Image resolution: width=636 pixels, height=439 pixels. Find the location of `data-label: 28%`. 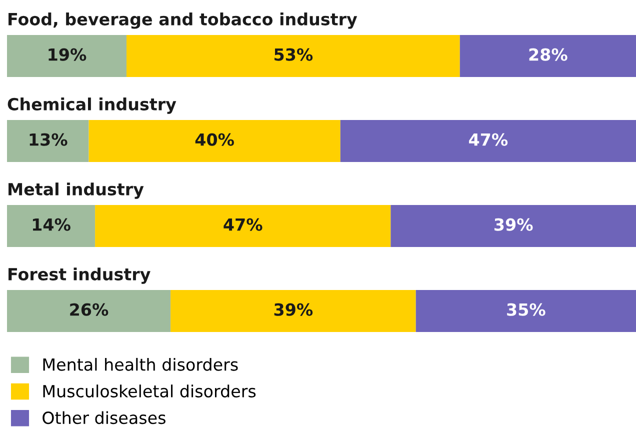

data-label: 28% is located at coordinates (548, 54).